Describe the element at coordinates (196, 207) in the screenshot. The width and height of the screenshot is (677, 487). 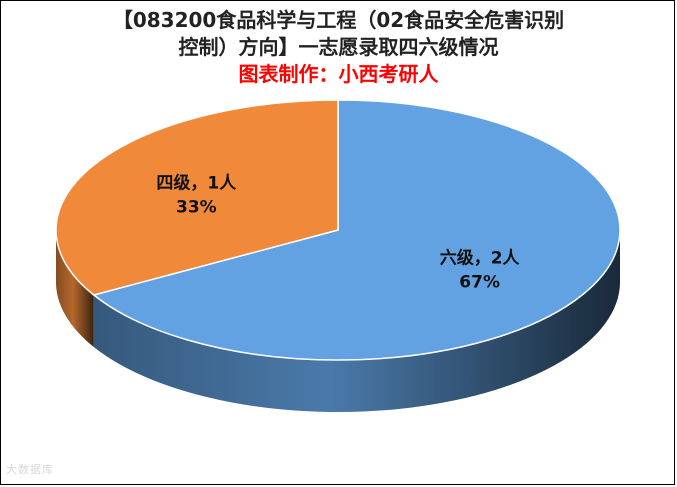
I see `slice-percent-四级: 33%` at that location.